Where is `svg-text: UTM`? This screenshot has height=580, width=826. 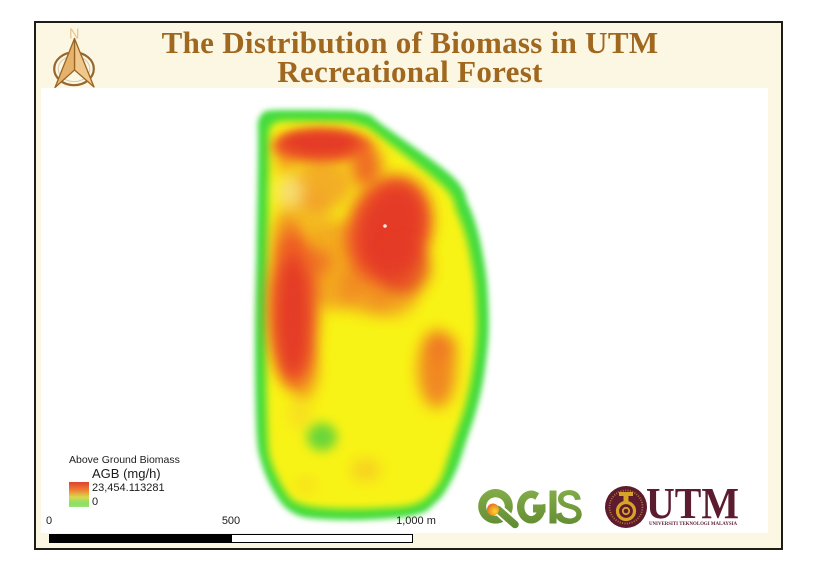
svg-text: UTM is located at coordinates (692, 505).